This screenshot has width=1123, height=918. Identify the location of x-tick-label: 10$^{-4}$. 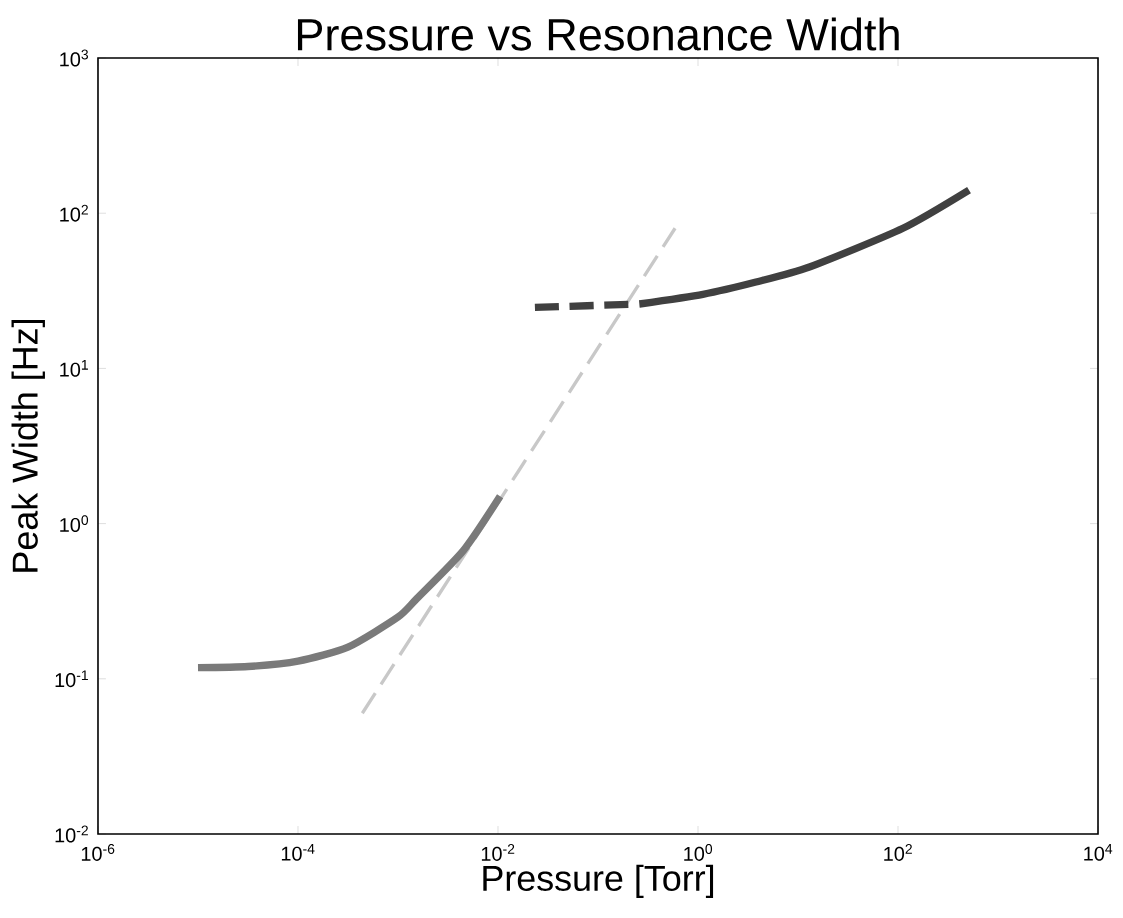
(298, 852).